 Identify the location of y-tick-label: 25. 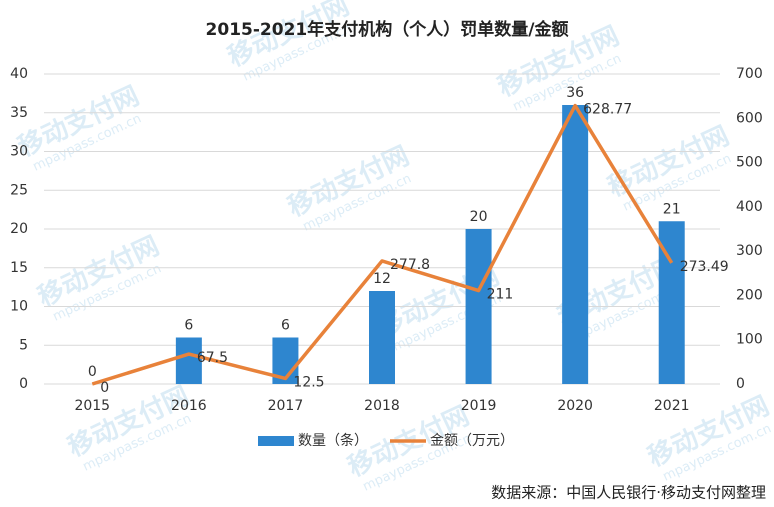
(19, 190).